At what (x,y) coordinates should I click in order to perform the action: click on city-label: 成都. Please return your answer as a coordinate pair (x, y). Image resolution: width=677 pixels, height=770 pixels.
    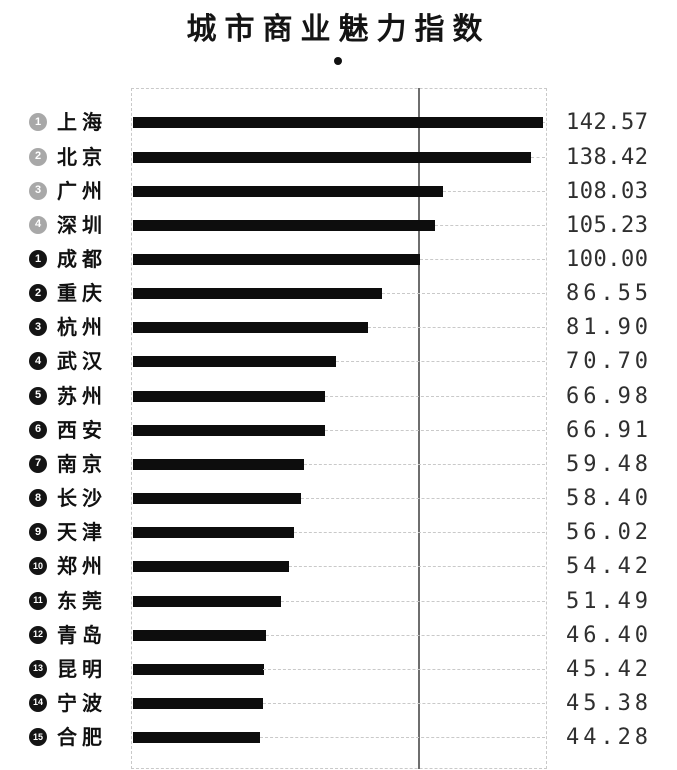
    Looking at the image, I should click on (82, 259).